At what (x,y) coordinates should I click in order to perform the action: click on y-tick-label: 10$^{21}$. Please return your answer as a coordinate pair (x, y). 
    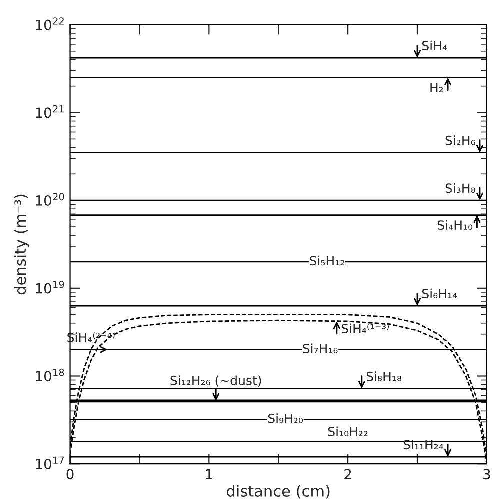
    Looking at the image, I should click on (50, 111).